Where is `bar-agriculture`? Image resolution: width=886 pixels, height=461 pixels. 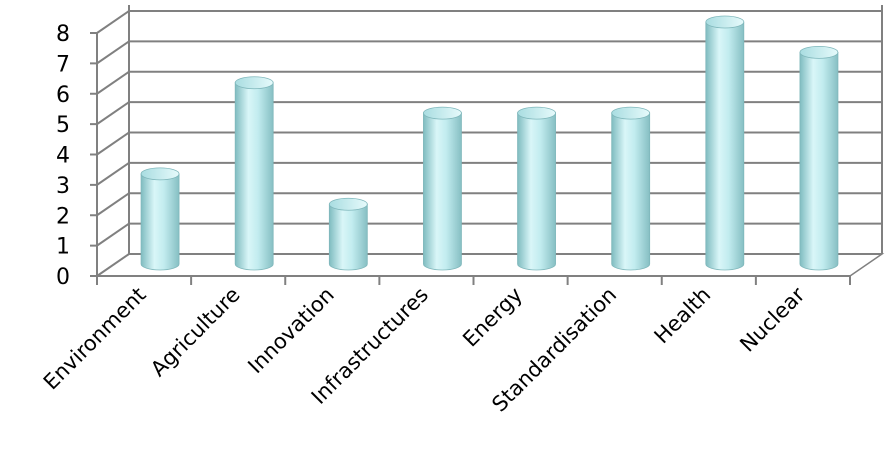
bar-agriculture is located at coordinates (254, 173).